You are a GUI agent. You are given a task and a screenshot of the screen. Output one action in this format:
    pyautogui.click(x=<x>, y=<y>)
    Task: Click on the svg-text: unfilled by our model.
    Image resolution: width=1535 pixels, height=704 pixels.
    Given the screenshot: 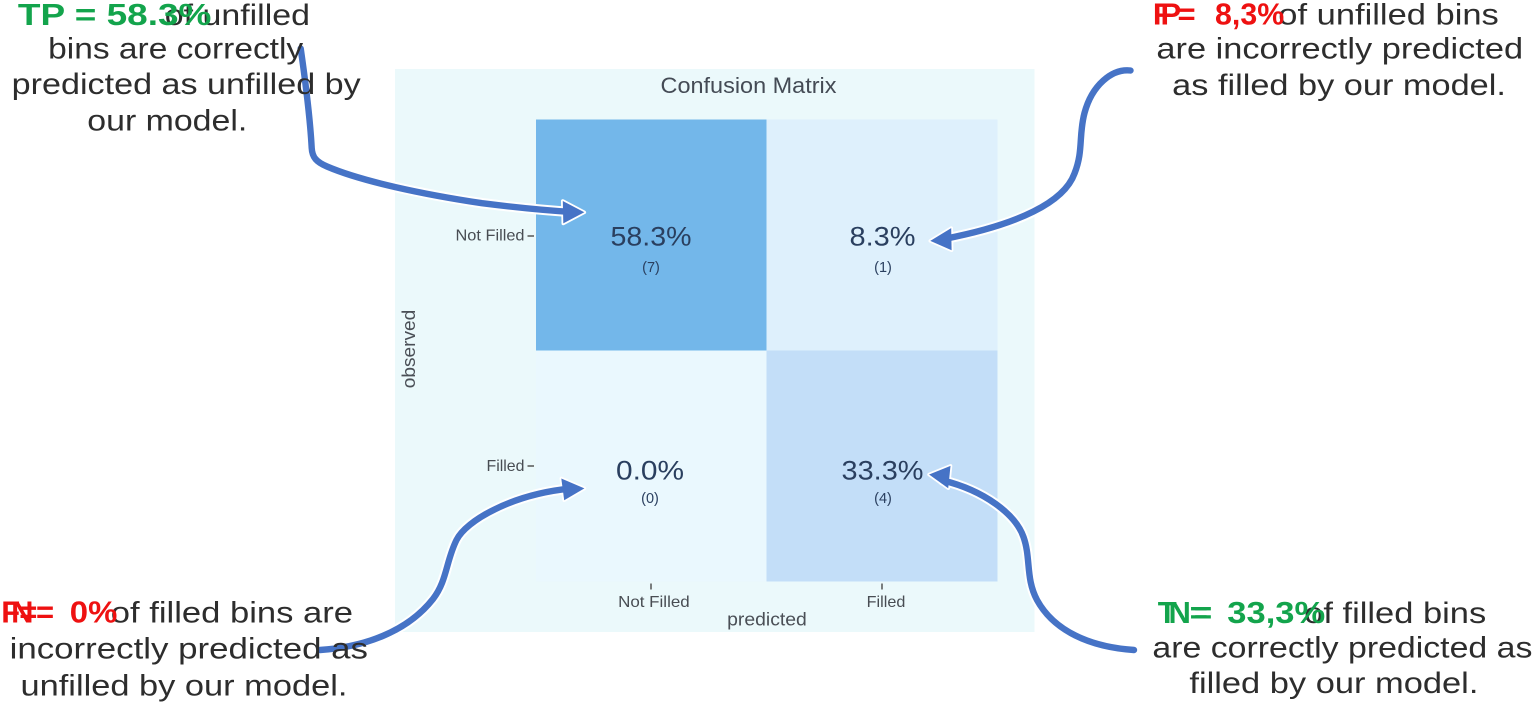 What is the action you would take?
    pyautogui.click(x=184, y=685)
    